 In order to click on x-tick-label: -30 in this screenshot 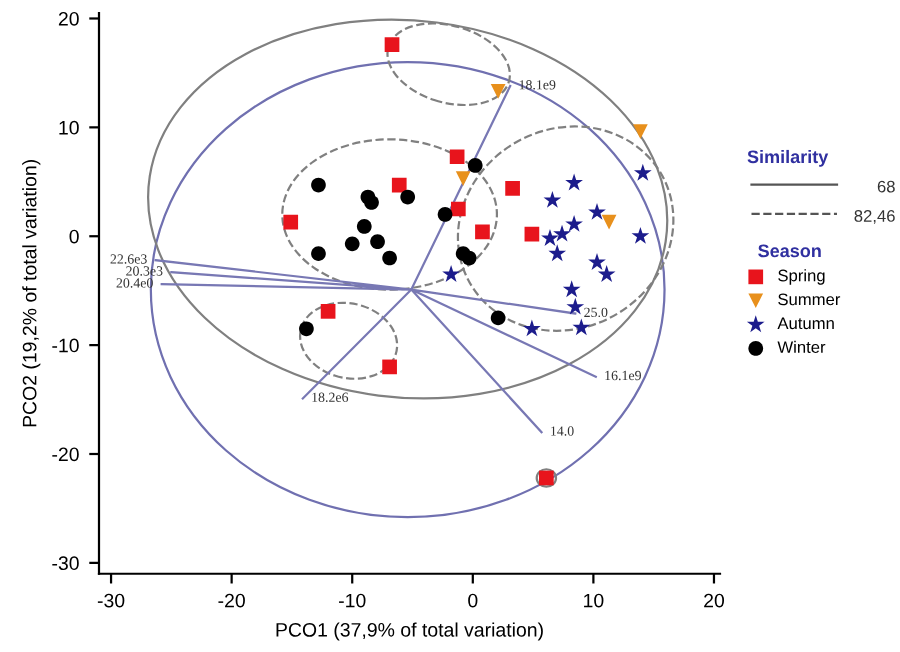, I will do `click(111, 600)`.